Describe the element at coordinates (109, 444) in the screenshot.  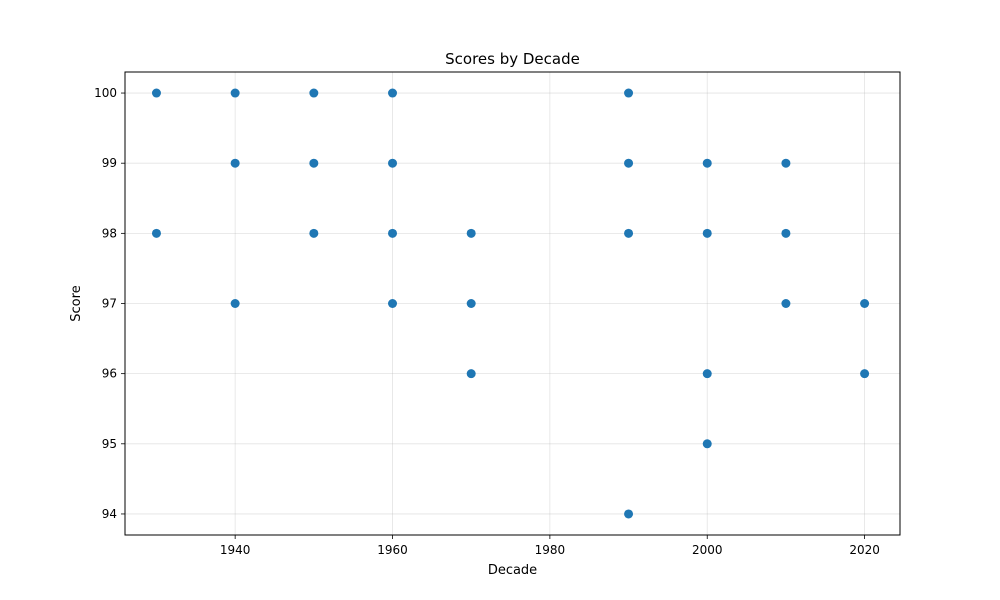
I see `y-tick-label: 95` at that location.